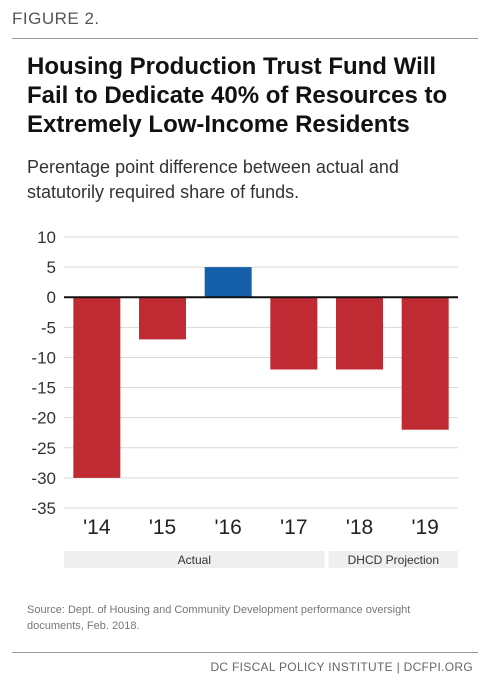 This screenshot has width=490, height=684. I want to click on y-tick-label: 5, so click(51, 267).